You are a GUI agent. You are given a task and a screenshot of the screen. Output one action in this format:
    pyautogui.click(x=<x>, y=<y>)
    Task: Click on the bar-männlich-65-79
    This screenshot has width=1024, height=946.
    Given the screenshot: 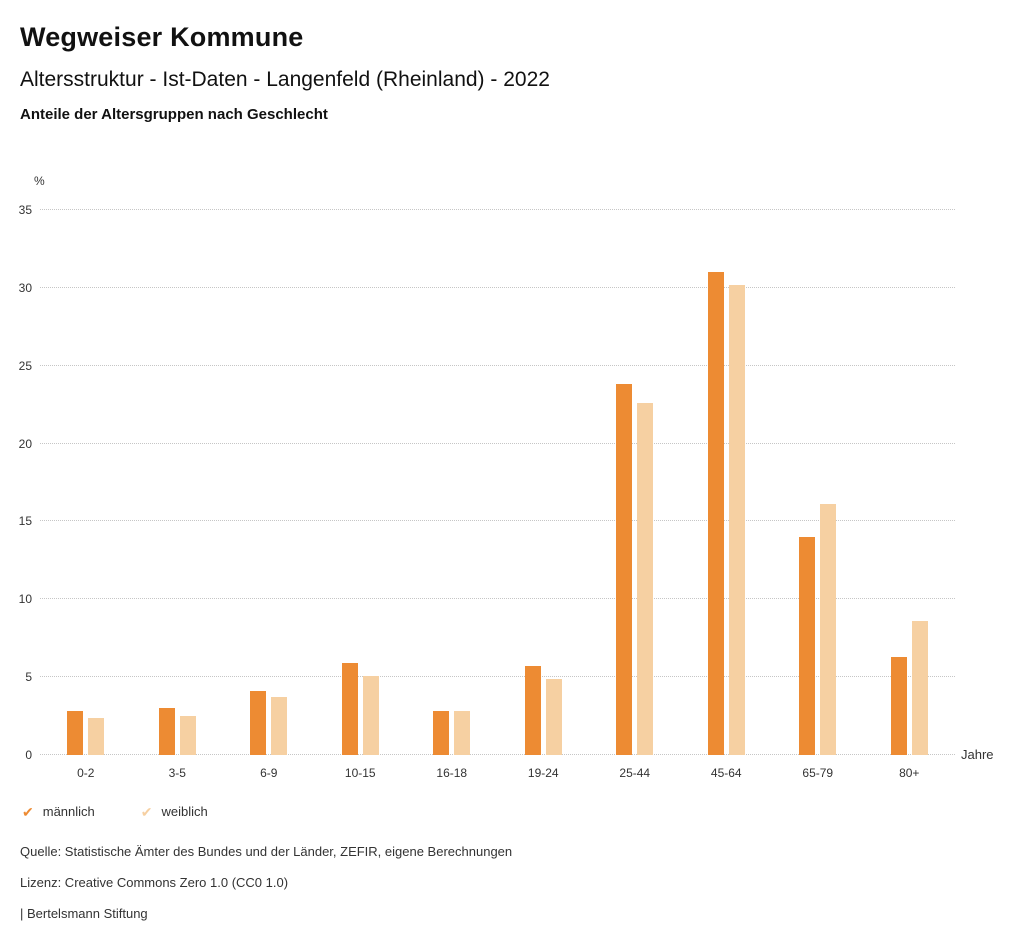 What is the action you would take?
    pyautogui.click(x=807, y=646)
    